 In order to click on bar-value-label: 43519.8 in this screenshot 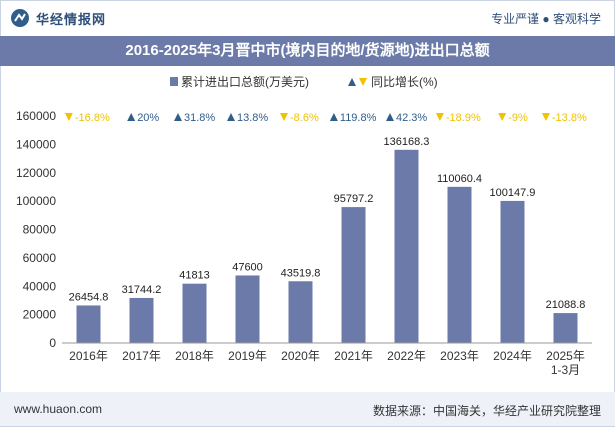, I will do `click(301, 273)`.